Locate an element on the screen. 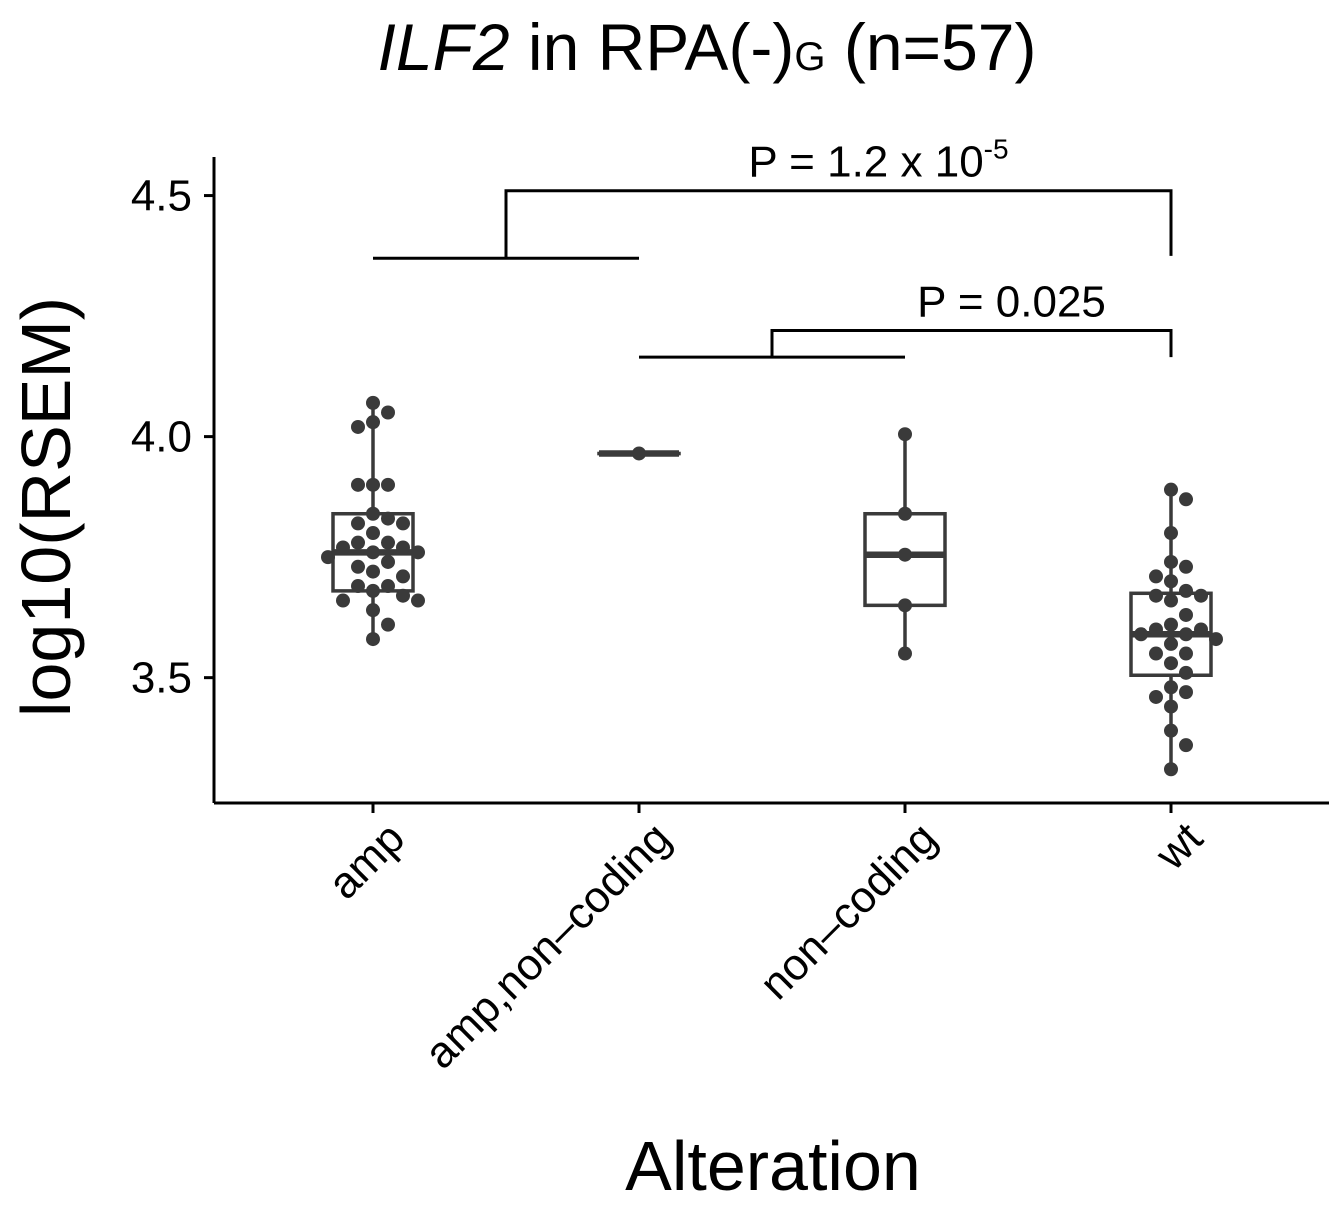 The height and width of the screenshot is (1230, 1331). x-tick-label: amp,non–coding is located at coordinates (547, 945).